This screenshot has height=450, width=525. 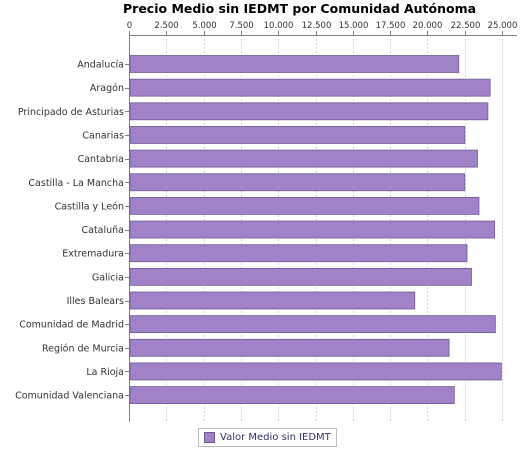 What do you see at coordinates (69, 396) in the screenshot?
I see `category-label: Comunidad Valenciana` at bounding box center [69, 396].